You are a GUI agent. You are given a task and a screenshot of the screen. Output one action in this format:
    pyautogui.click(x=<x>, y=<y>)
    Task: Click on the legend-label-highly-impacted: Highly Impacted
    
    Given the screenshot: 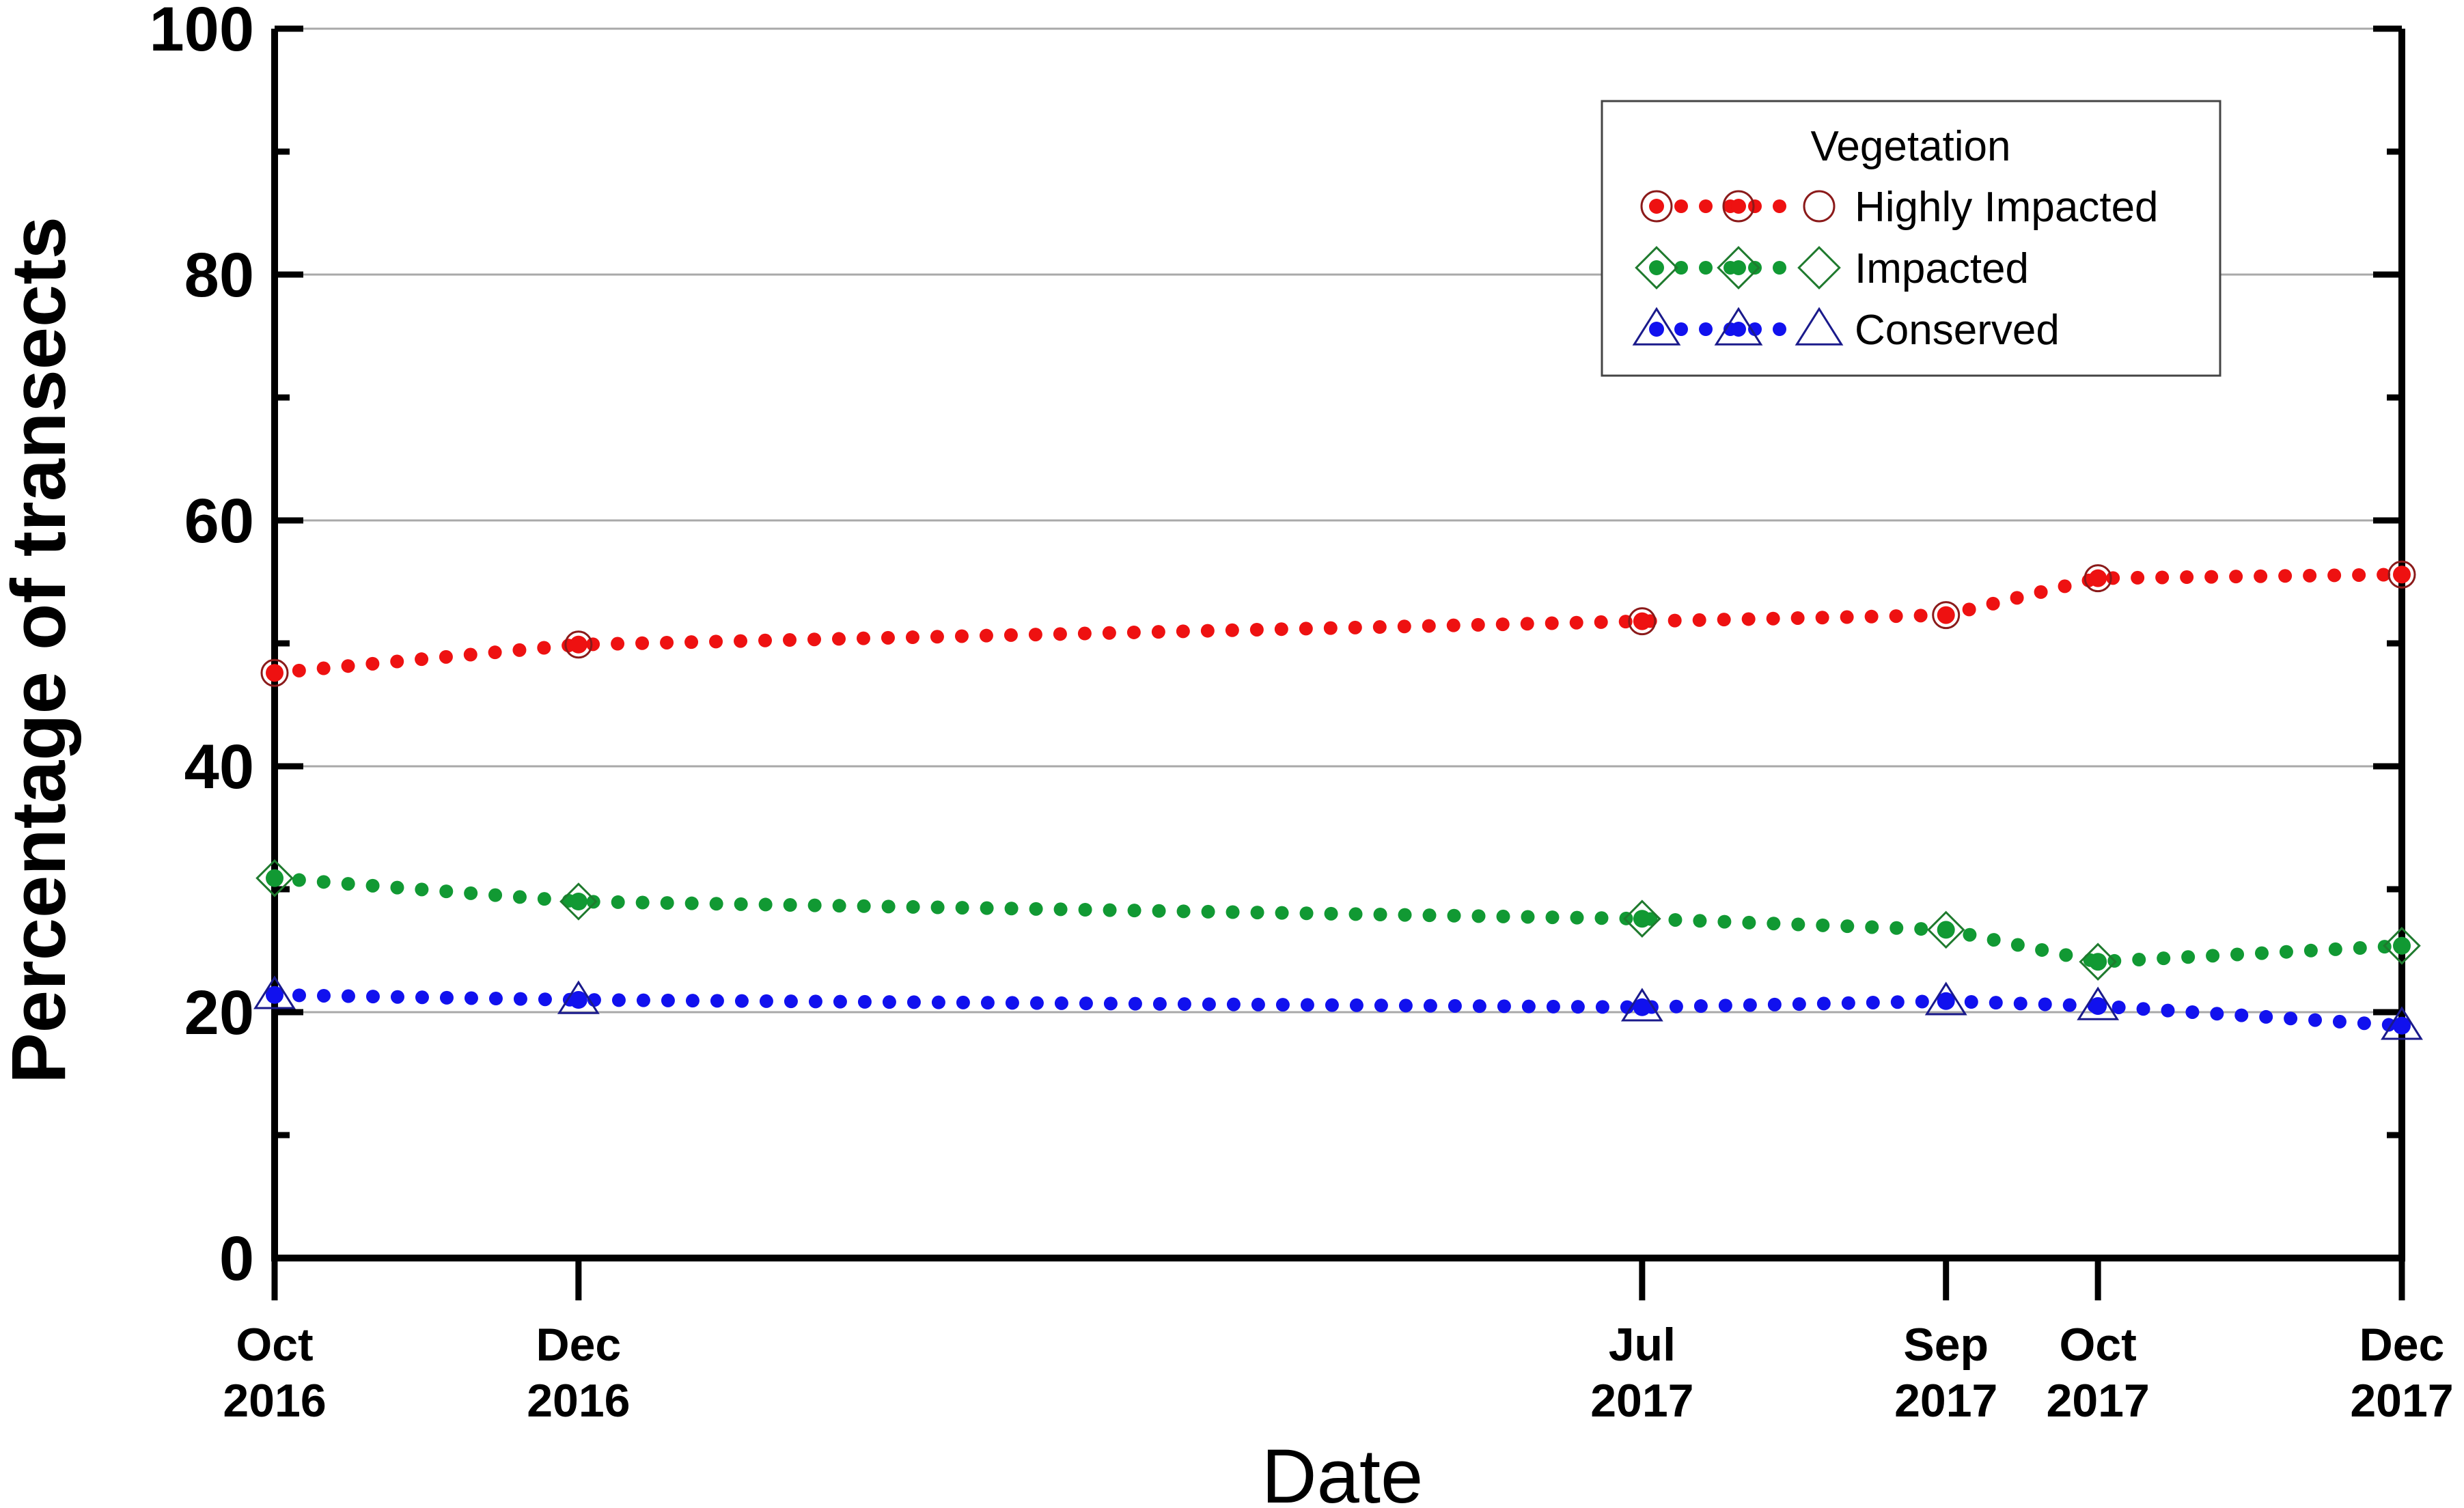 What is the action you would take?
    pyautogui.click(x=2007, y=208)
    